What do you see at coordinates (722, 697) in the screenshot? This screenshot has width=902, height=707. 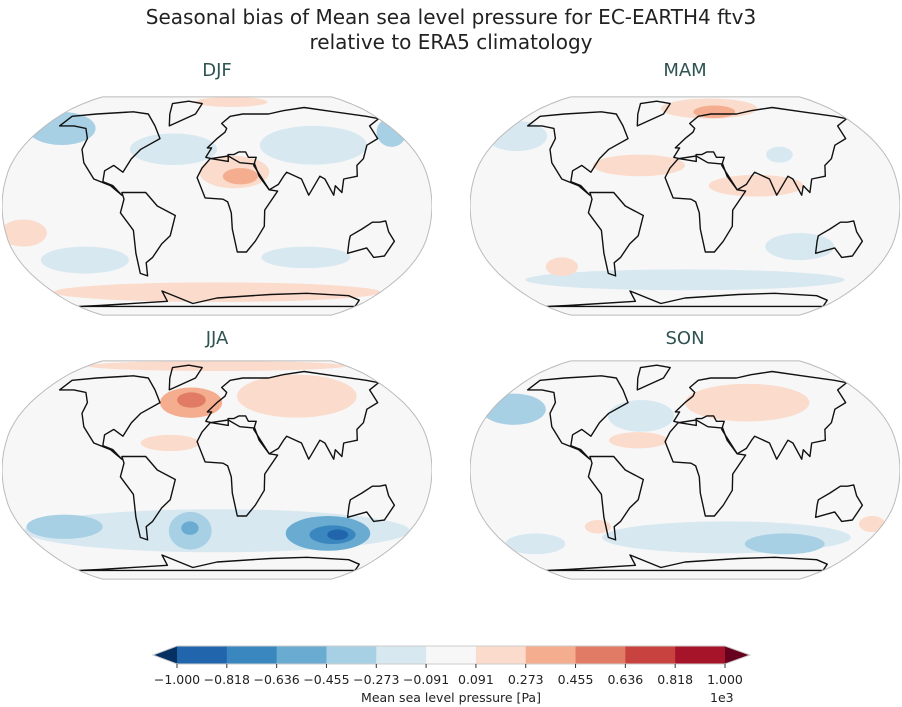 I see `colorbar-multiplier: 1e3` at bounding box center [722, 697].